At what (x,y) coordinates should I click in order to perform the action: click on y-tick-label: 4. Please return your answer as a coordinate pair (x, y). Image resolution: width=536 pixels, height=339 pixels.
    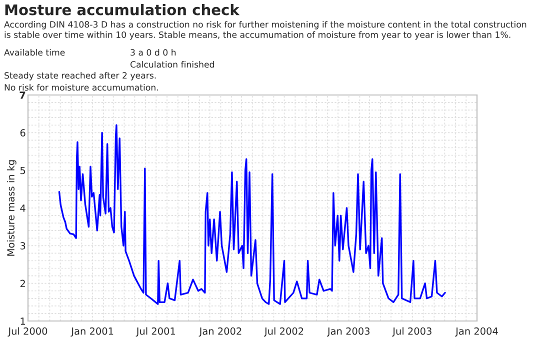
    Looking at the image, I should click on (23, 208).